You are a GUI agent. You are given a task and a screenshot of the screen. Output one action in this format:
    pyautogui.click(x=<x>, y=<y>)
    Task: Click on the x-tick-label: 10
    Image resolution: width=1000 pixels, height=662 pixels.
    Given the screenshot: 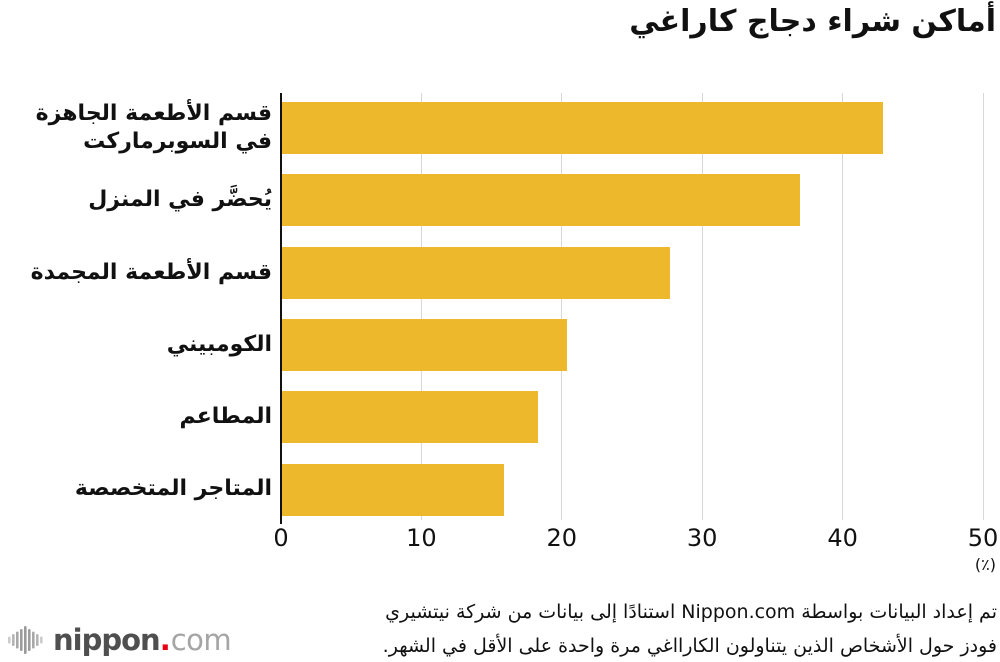 What is the action you would take?
    pyautogui.click(x=421, y=538)
    